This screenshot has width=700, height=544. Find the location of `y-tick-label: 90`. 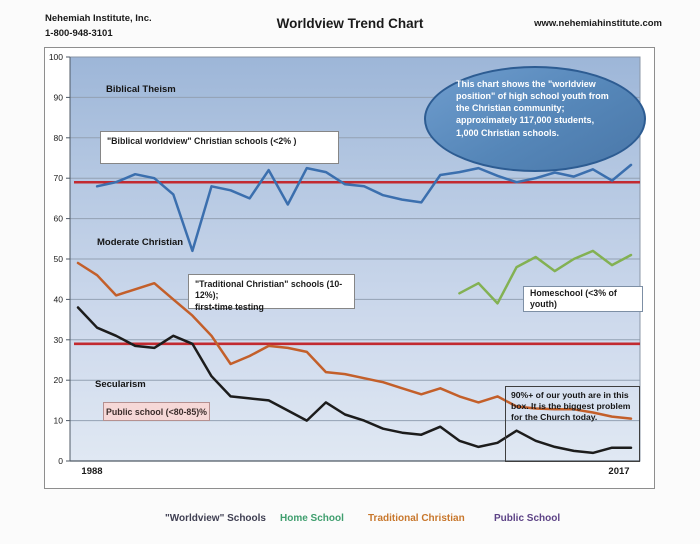

y-tick-label: 90 is located at coordinates (59, 97).